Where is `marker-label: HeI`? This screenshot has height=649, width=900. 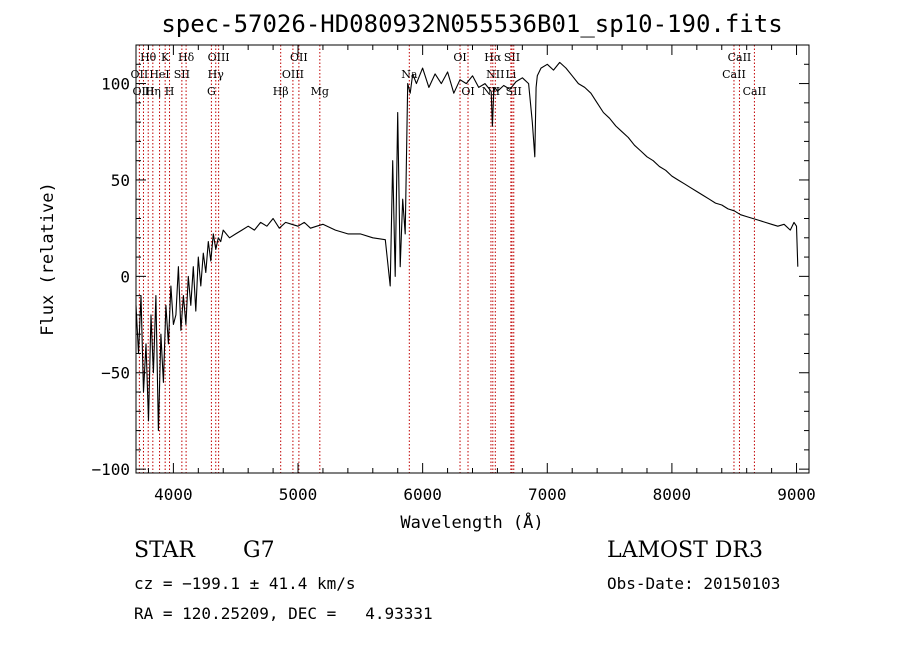
marker-label: HeI is located at coordinates (159, 74).